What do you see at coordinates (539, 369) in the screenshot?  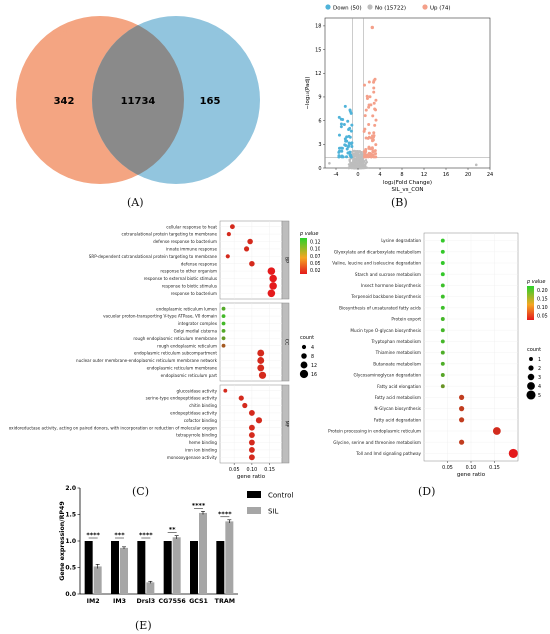 I see `kegg-legend-size-label: 2` at bounding box center [539, 369].